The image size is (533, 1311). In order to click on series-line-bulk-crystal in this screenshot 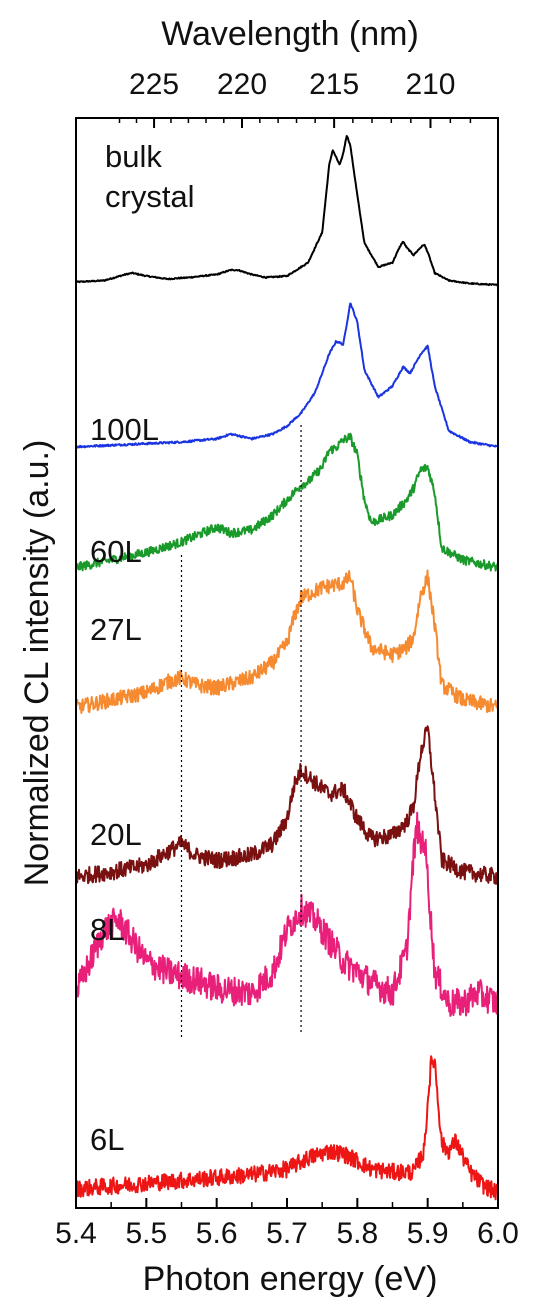, I will do `click(287, 211)`.